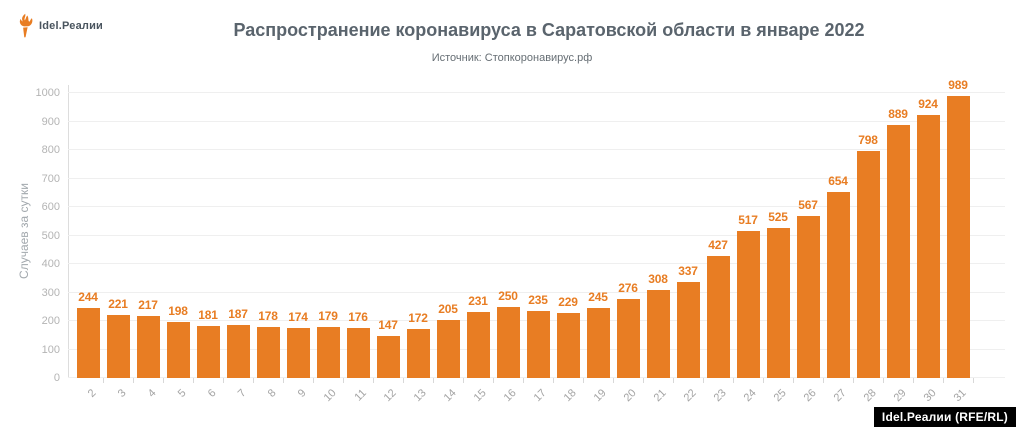  Describe the element at coordinates (478, 235) in the screenshot. I see `bar-slot: 231` at that location.